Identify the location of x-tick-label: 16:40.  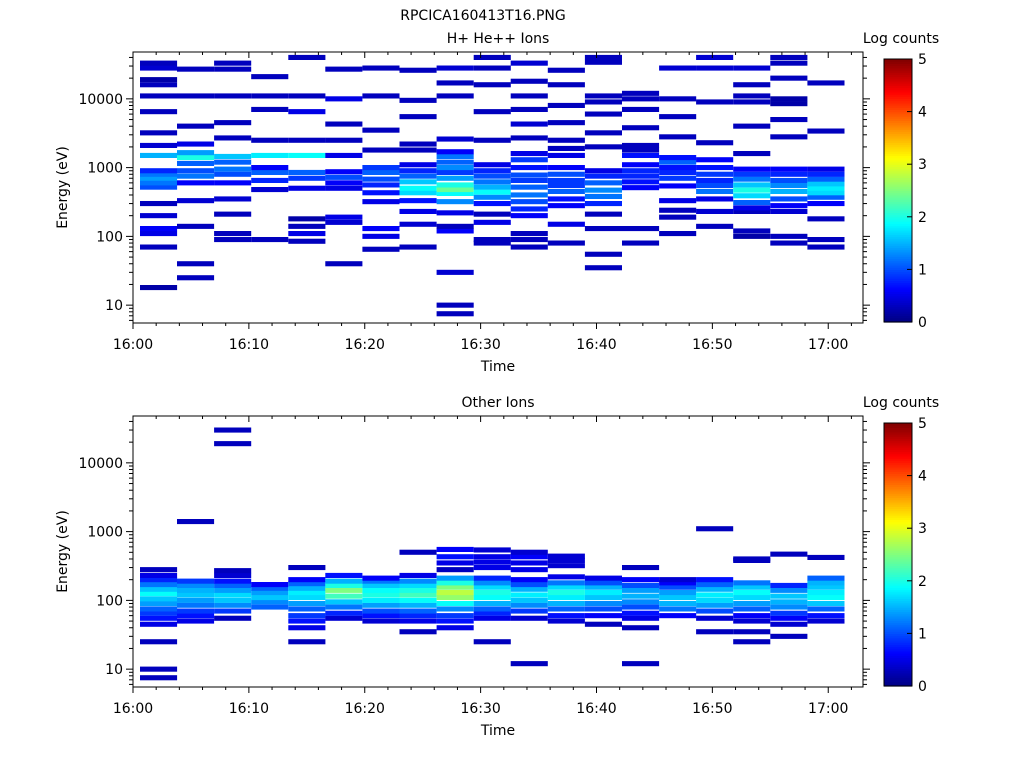
(596, 345).